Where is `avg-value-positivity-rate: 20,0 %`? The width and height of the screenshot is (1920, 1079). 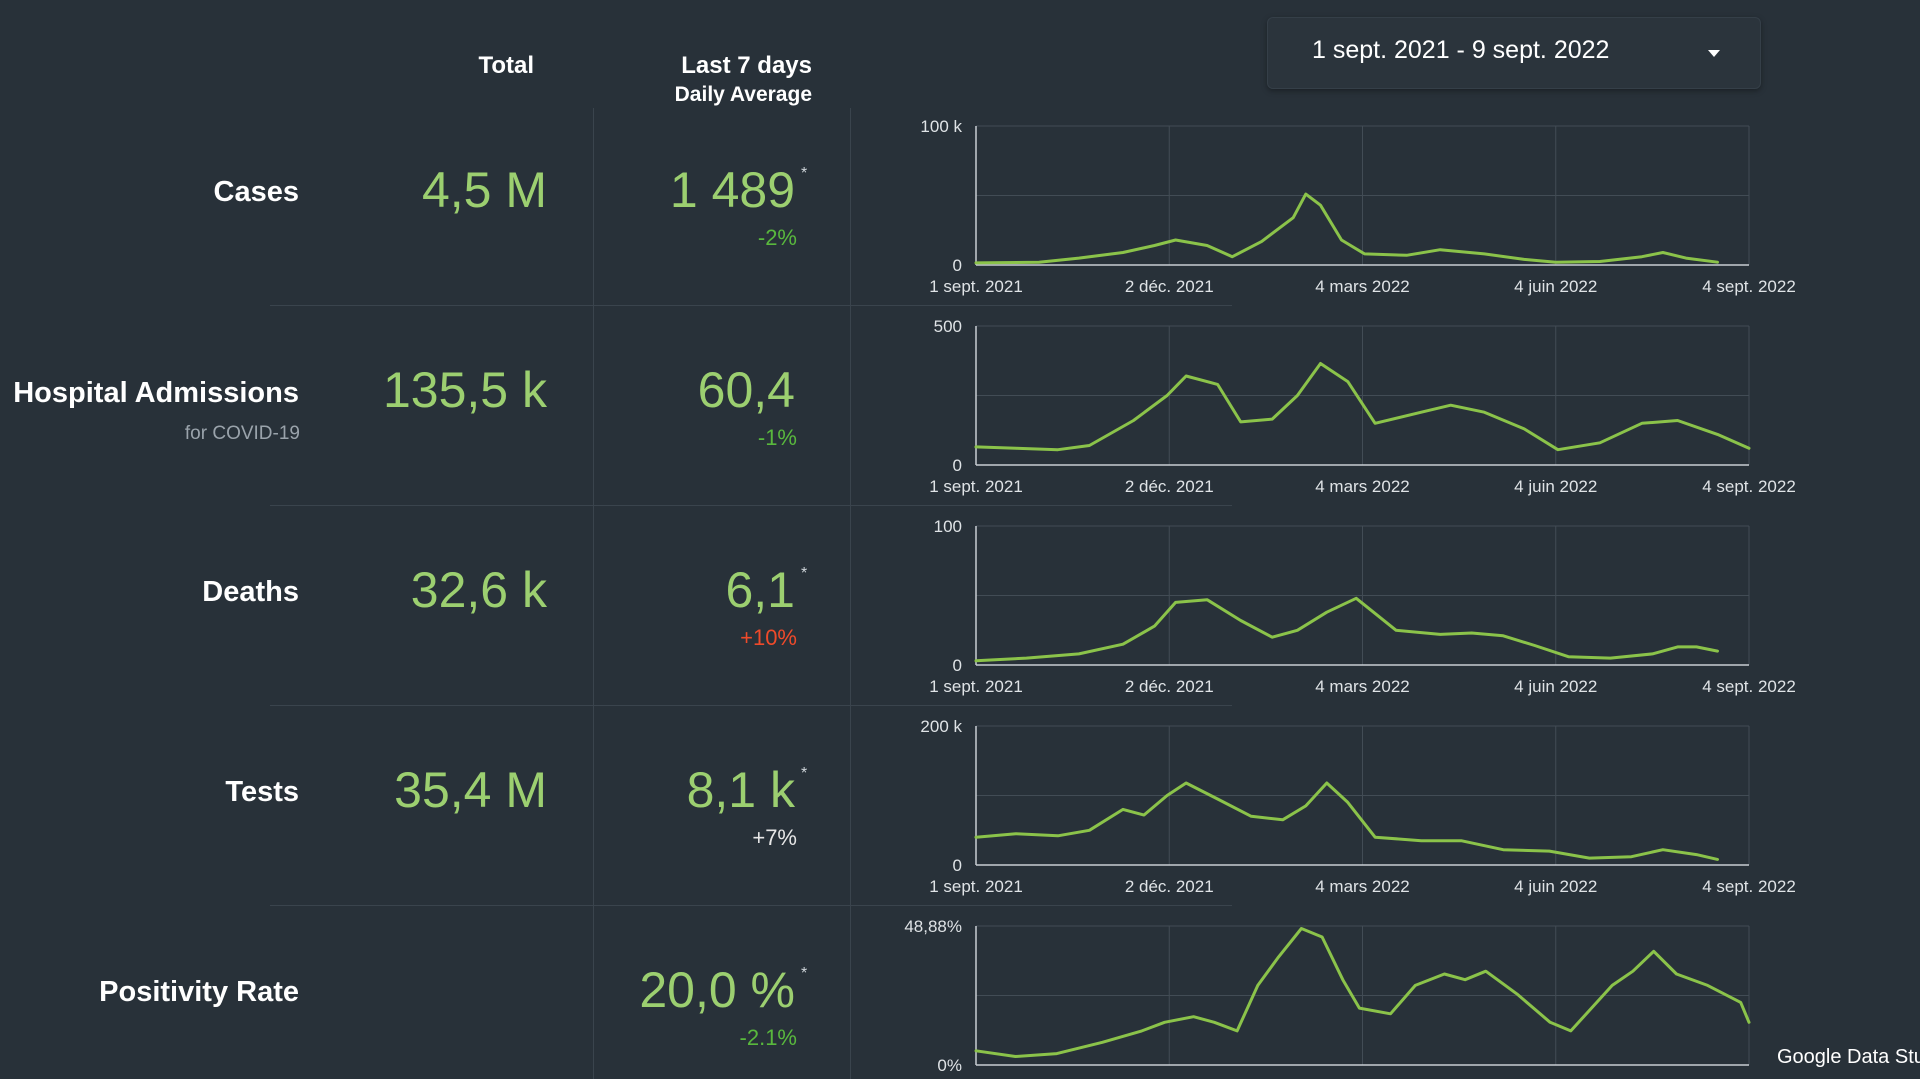 avg-value-positivity-rate: 20,0 % is located at coordinates (717, 990).